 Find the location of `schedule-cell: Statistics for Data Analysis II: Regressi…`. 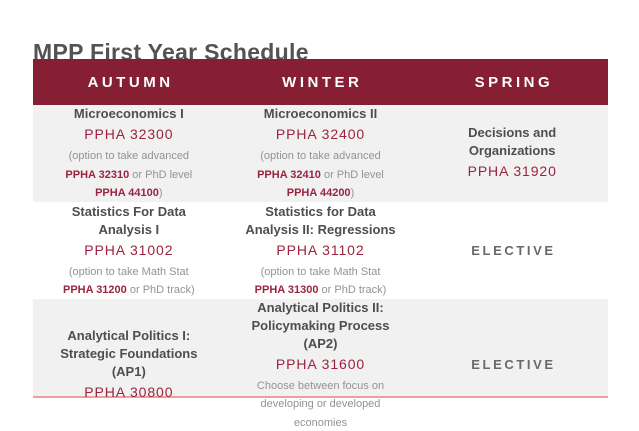

schedule-cell: Statistics for Data Analysis II: Regressi… is located at coordinates (321, 250).